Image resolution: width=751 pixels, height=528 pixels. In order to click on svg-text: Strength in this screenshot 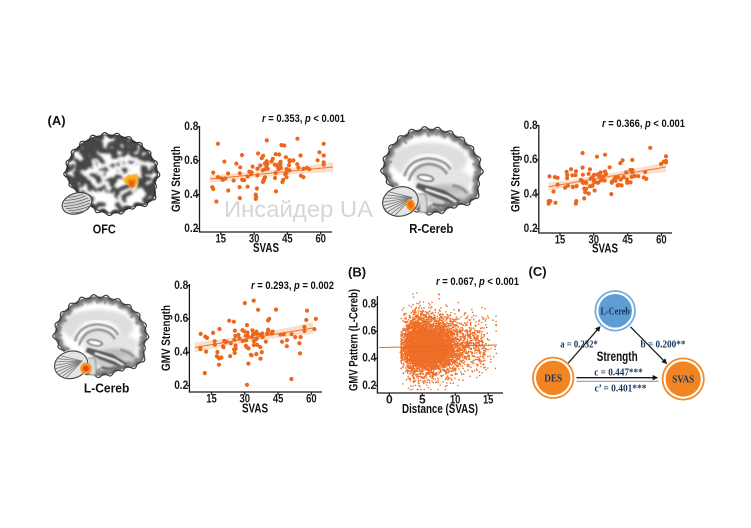, I will do `click(617, 356)`.